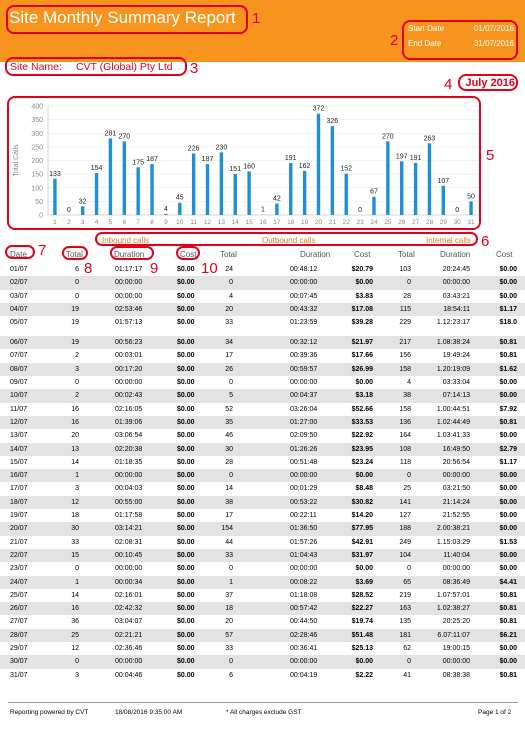  Describe the element at coordinates (74, 254) in the screenshot. I see `col-in-total: Total` at that location.